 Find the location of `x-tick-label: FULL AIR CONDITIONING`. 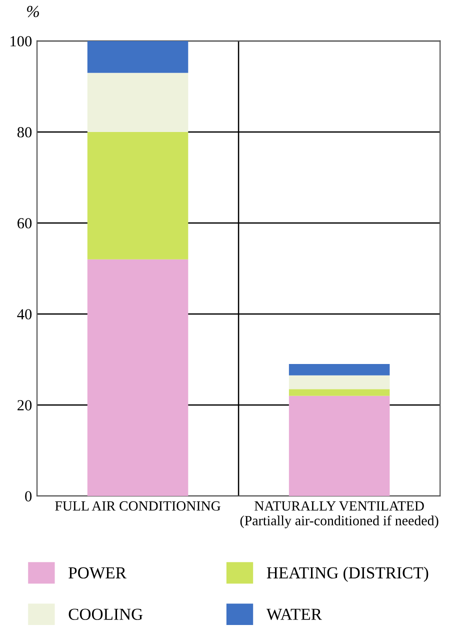

x-tick-label: FULL AIR CONDITIONING is located at coordinates (137, 506).